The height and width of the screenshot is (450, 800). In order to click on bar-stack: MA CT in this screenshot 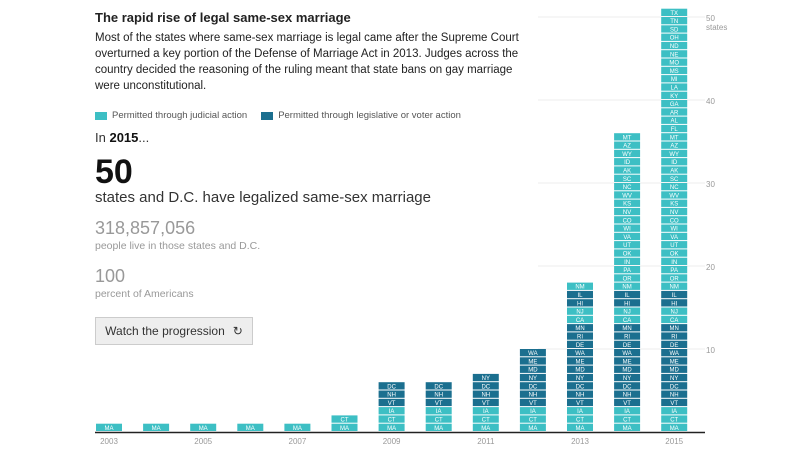, I will do `click(344, 423)`.